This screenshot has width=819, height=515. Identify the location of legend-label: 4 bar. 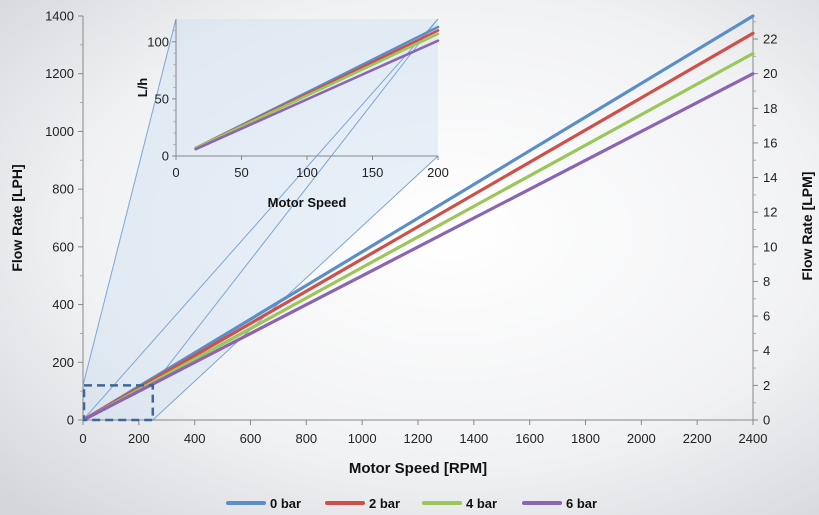
(481, 503).